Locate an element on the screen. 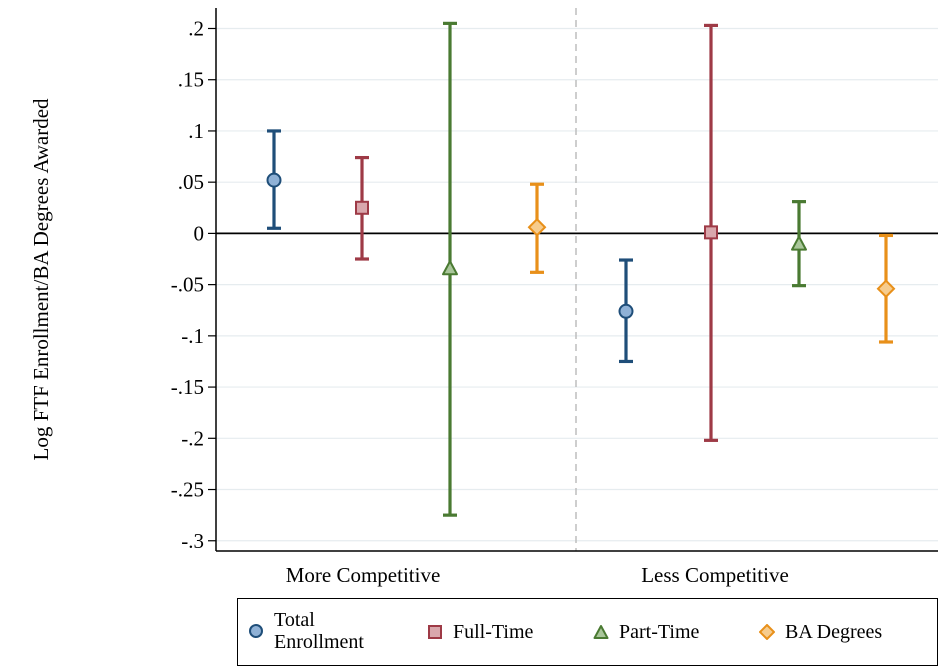  y-tick-label: -.3 is located at coordinates (192, 541).